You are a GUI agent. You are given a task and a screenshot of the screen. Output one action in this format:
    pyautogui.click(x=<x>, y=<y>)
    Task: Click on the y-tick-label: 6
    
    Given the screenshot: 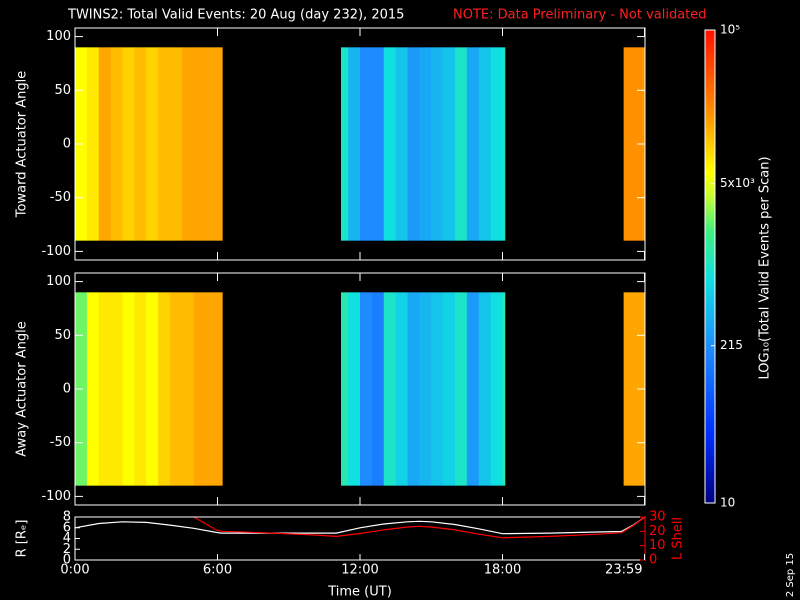 What is the action you would take?
    pyautogui.click(x=67, y=527)
    